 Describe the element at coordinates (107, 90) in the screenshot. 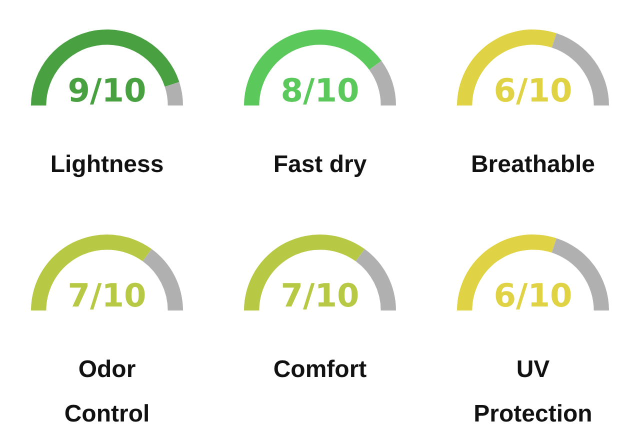

I see `text: 9/10` at that location.